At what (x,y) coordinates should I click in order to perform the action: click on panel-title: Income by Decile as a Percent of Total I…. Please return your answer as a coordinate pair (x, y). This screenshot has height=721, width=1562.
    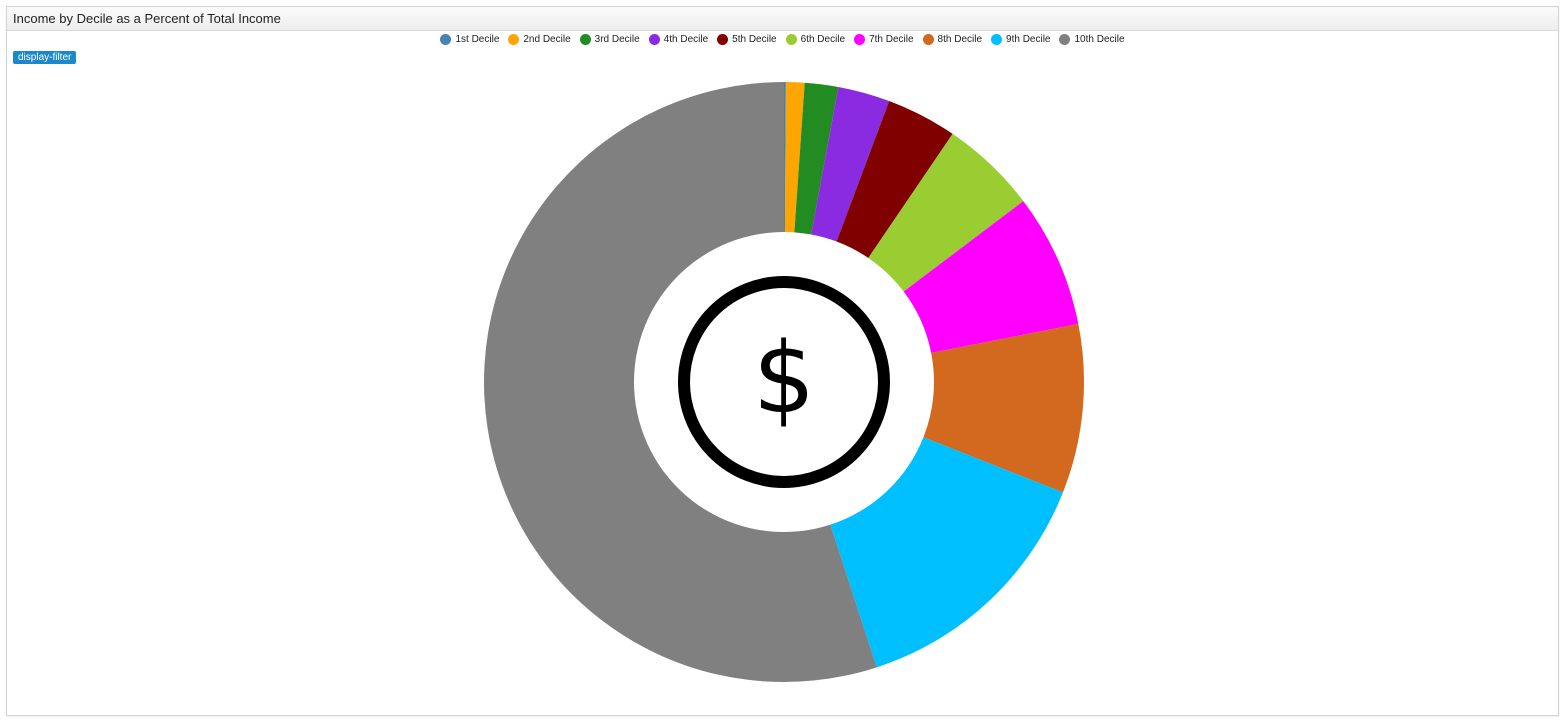
    Looking at the image, I should click on (147, 18).